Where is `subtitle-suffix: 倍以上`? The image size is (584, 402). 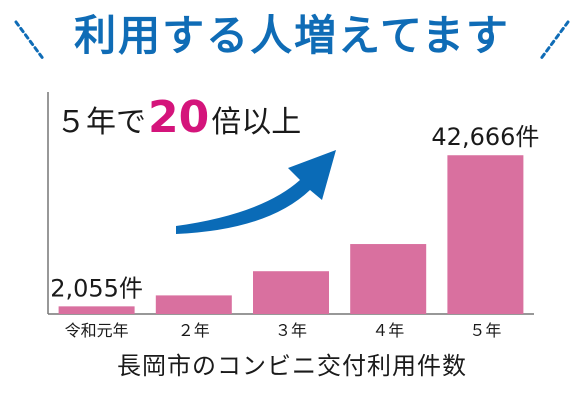
subtitle-suffix: 倍以上 is located at coordinates (256, 122).